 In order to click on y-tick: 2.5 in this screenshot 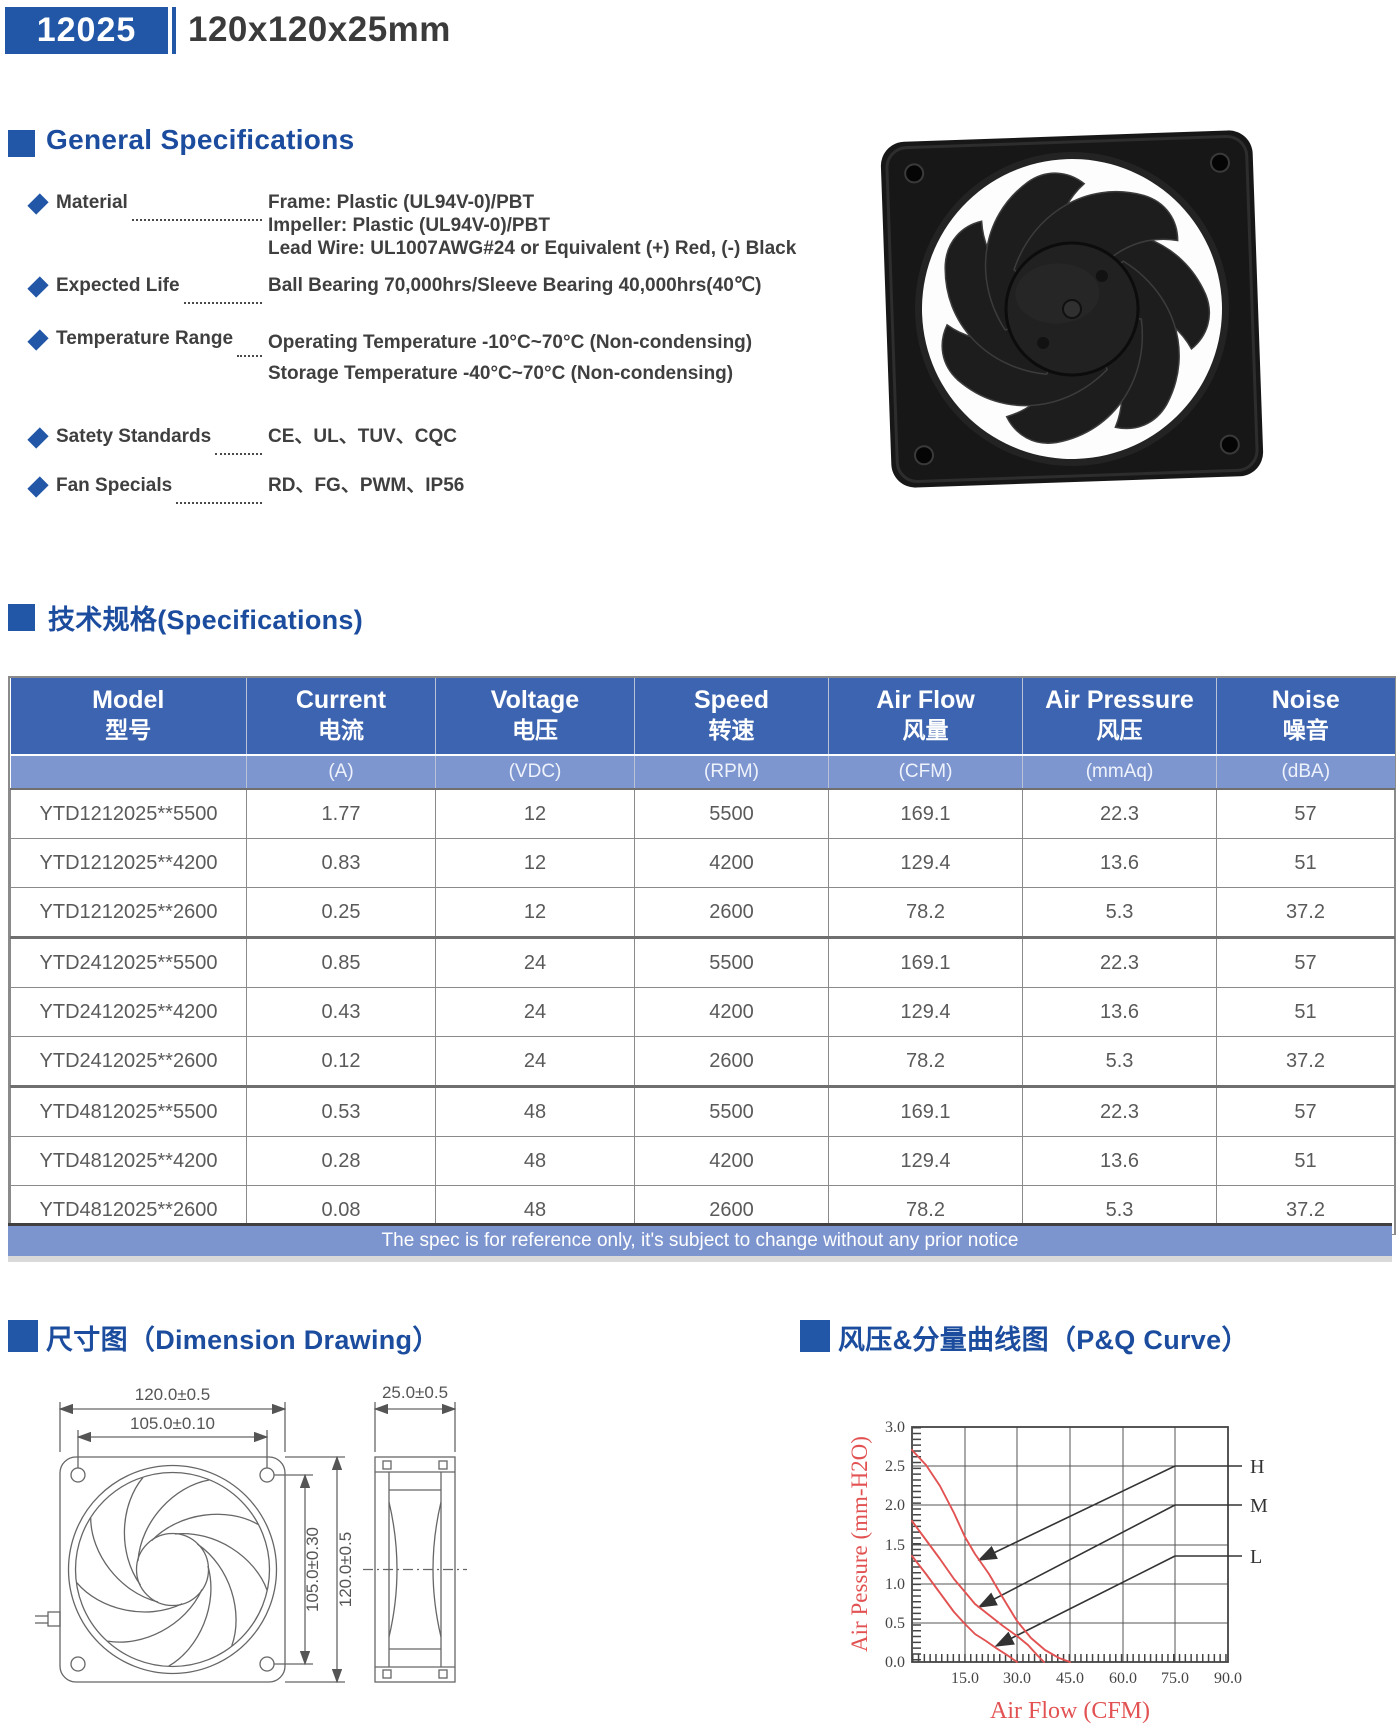, I will do `click(895, 1466)`.